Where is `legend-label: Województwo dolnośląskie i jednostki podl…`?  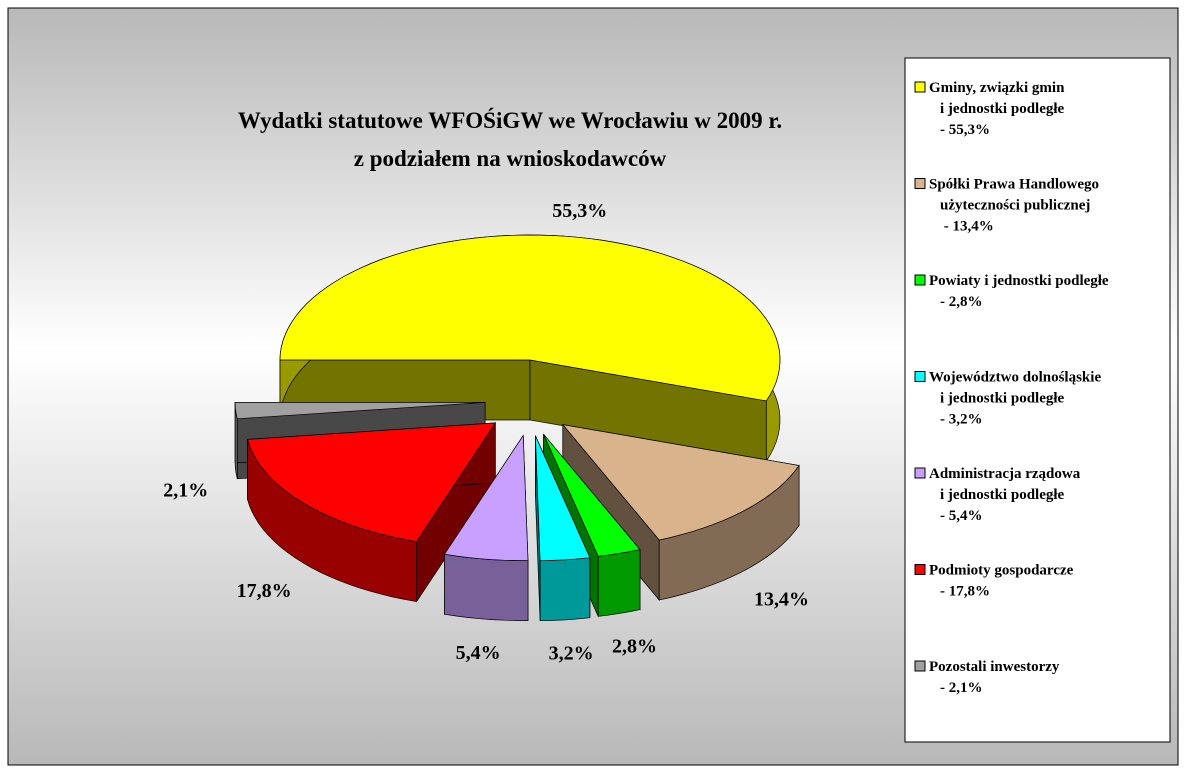
legend-label: Województwo dolnośląskie i jednostki podl… is located at coordinates (1015, 399).